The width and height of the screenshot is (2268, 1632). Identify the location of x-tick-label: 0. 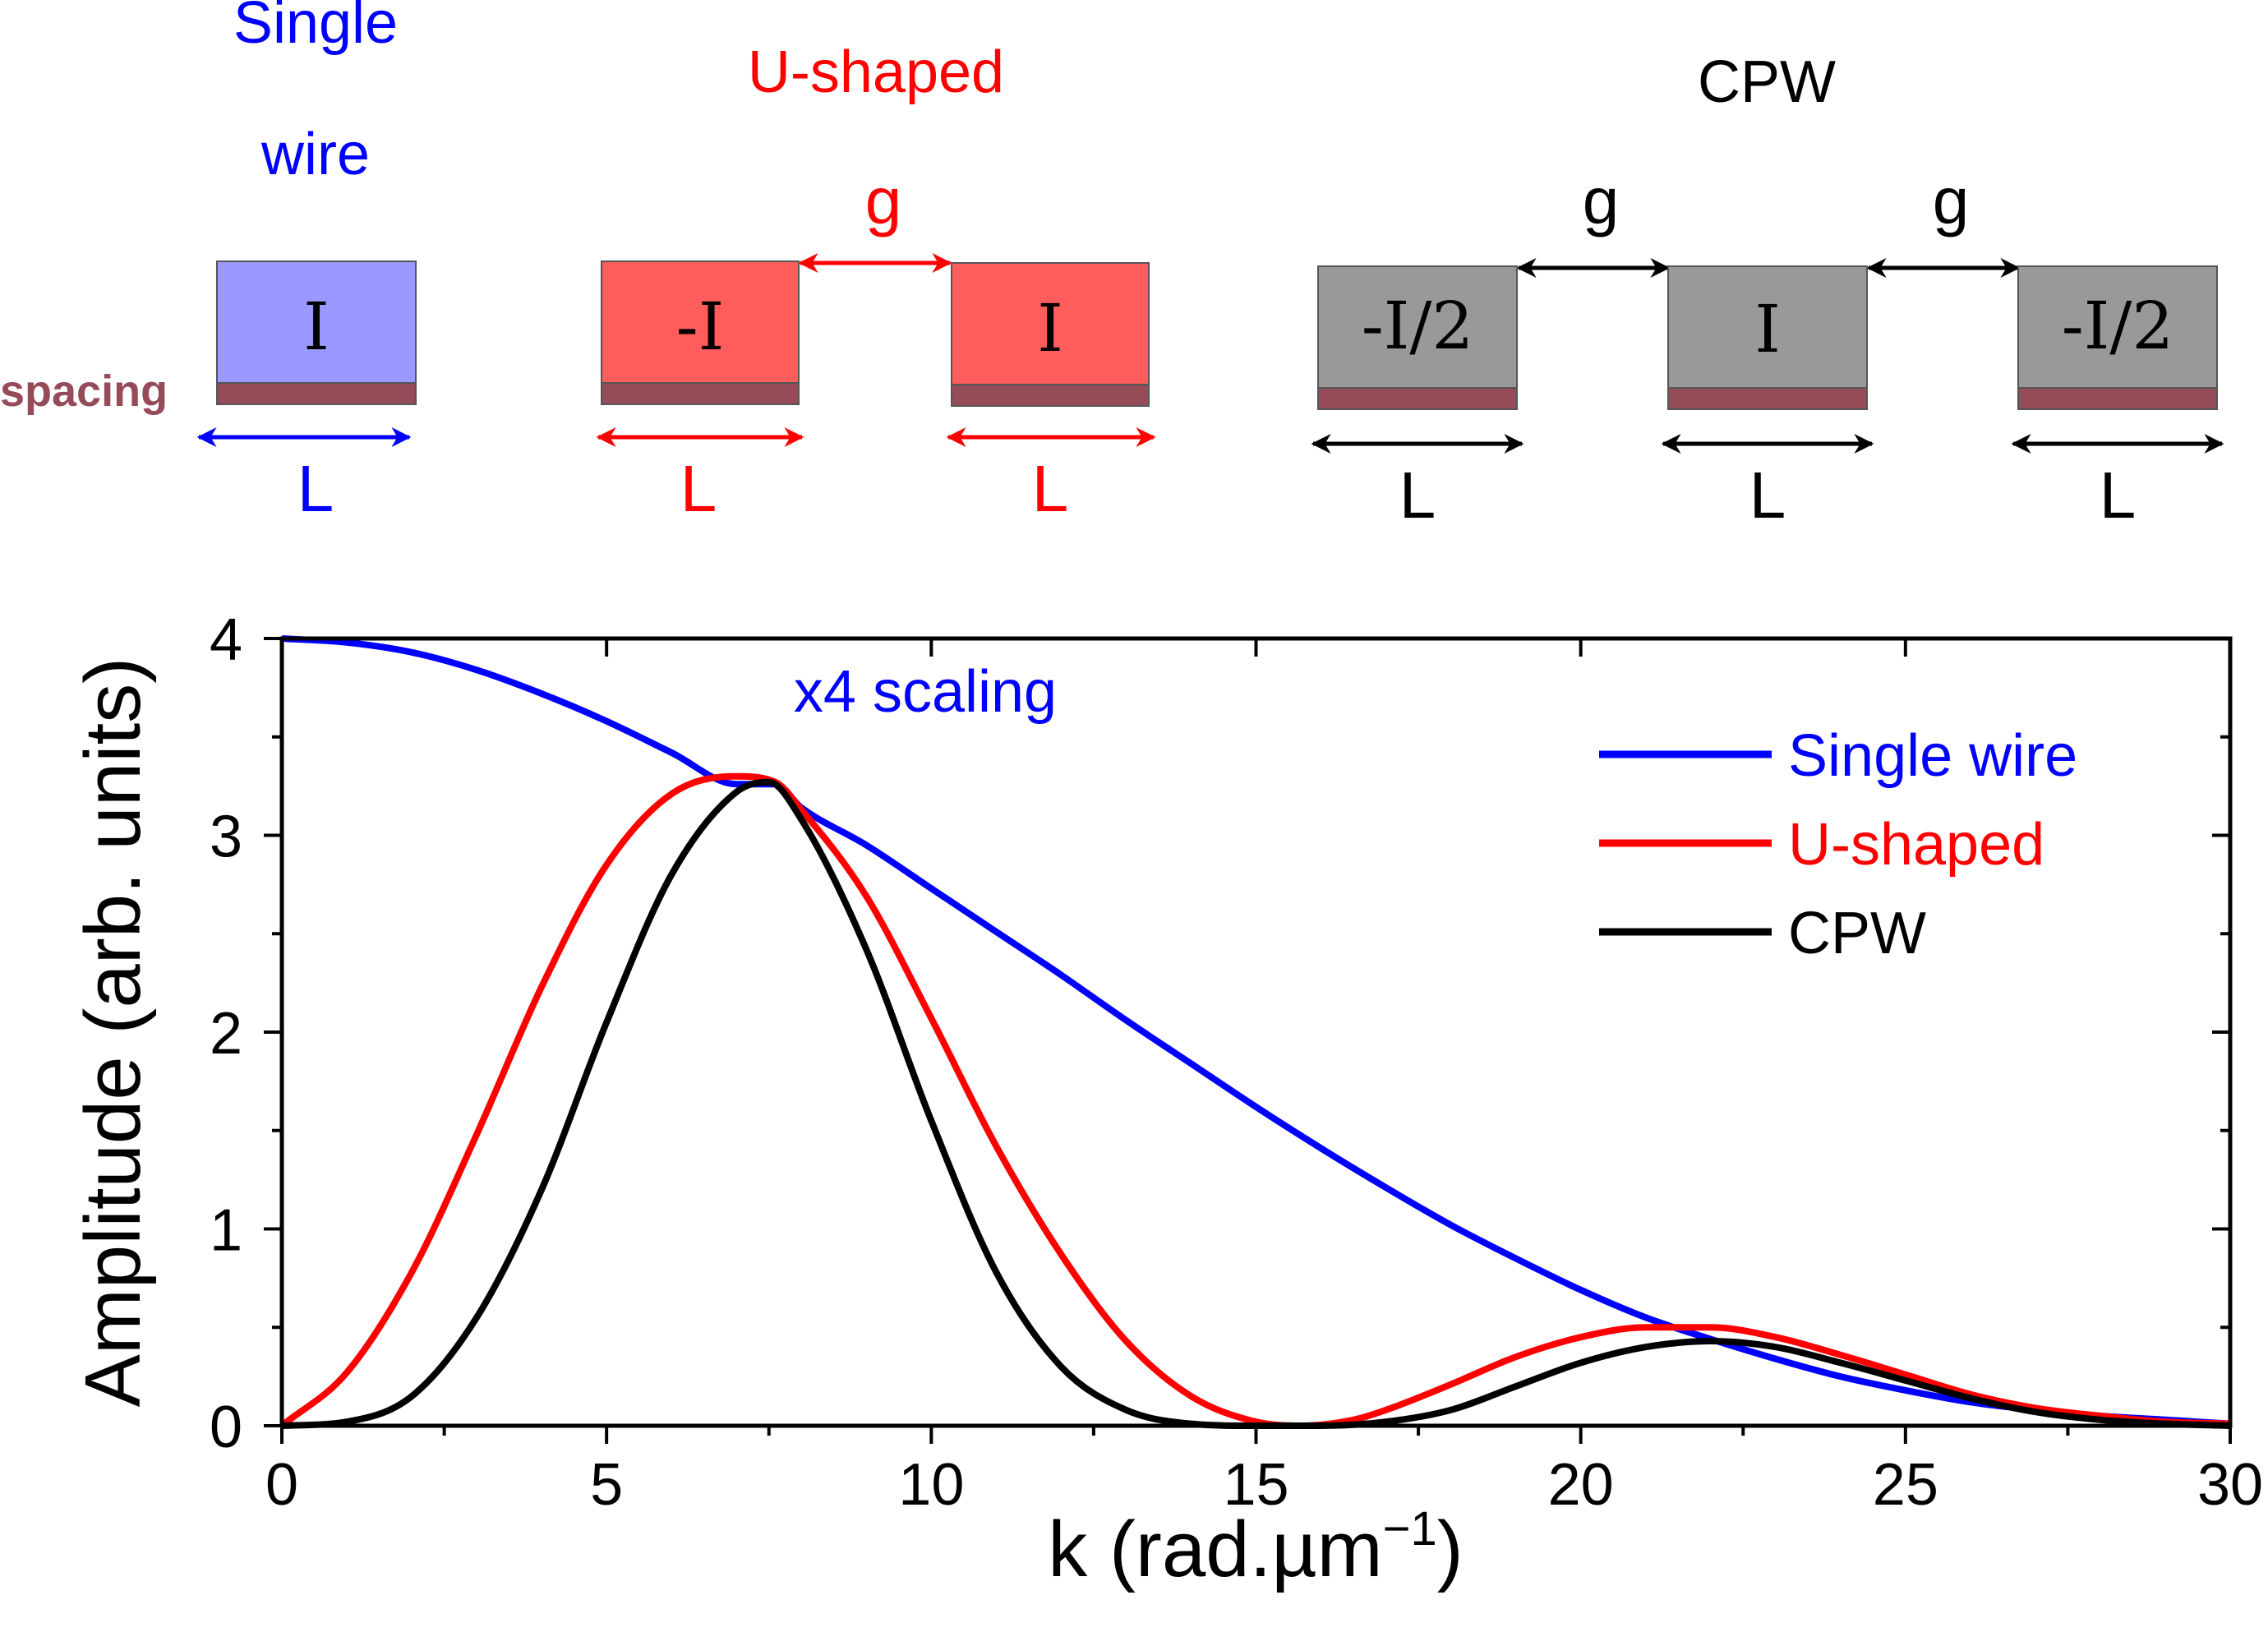
(281, 1485).